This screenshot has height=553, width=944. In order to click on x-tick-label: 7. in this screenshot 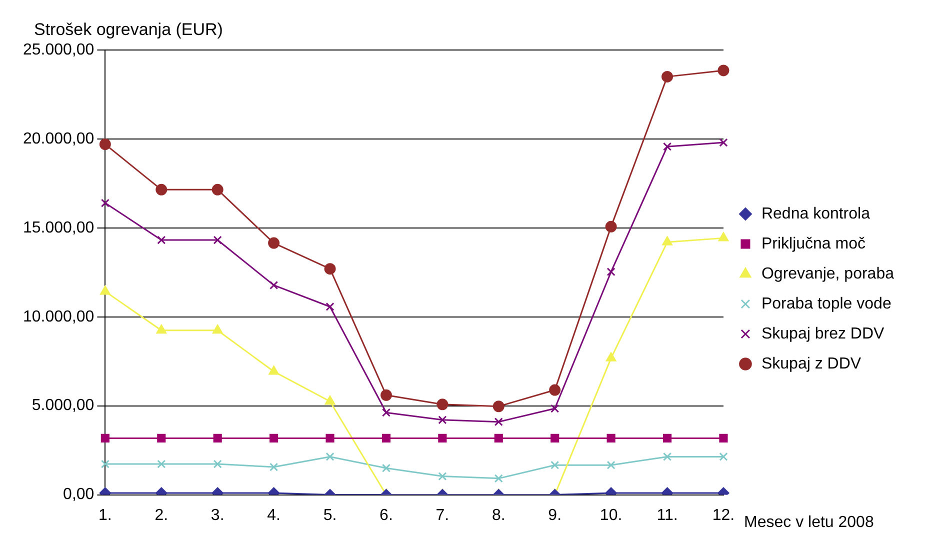, I will do `click(443, 515)`.